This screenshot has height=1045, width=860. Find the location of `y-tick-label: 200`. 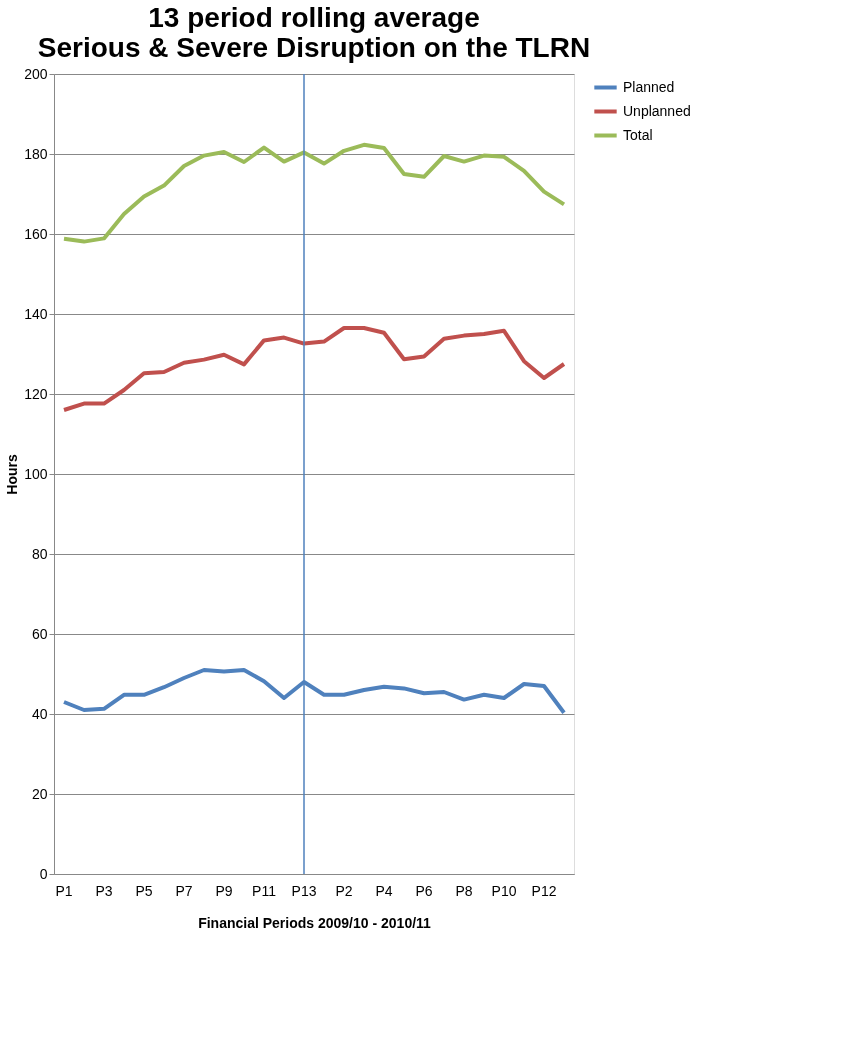

y-tick-label: 200 is located at coordinates (36, 73).